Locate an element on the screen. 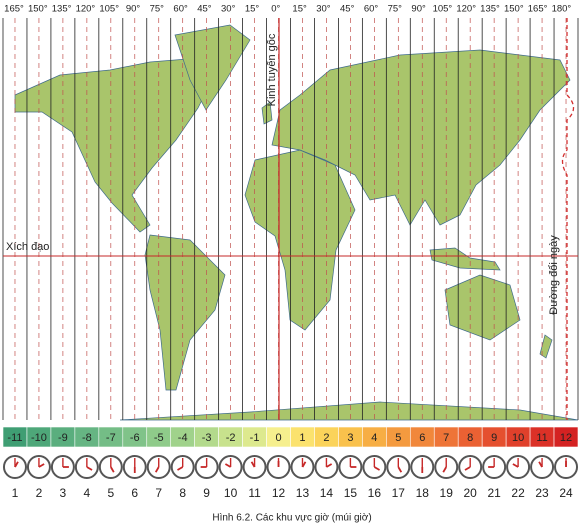  time-zone-label: 3 is located at coordinates (350, 438).